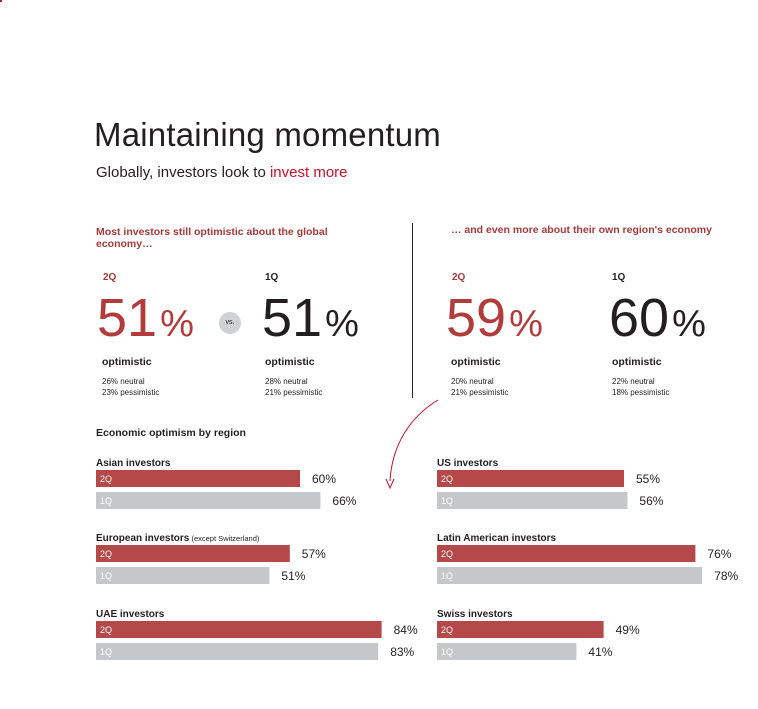 This screenshot has height=709, width=758. Describe the element at coordinates (106, 554) in the screenshot. I see `european-investors-series-label-2q: 2Q` at that location.